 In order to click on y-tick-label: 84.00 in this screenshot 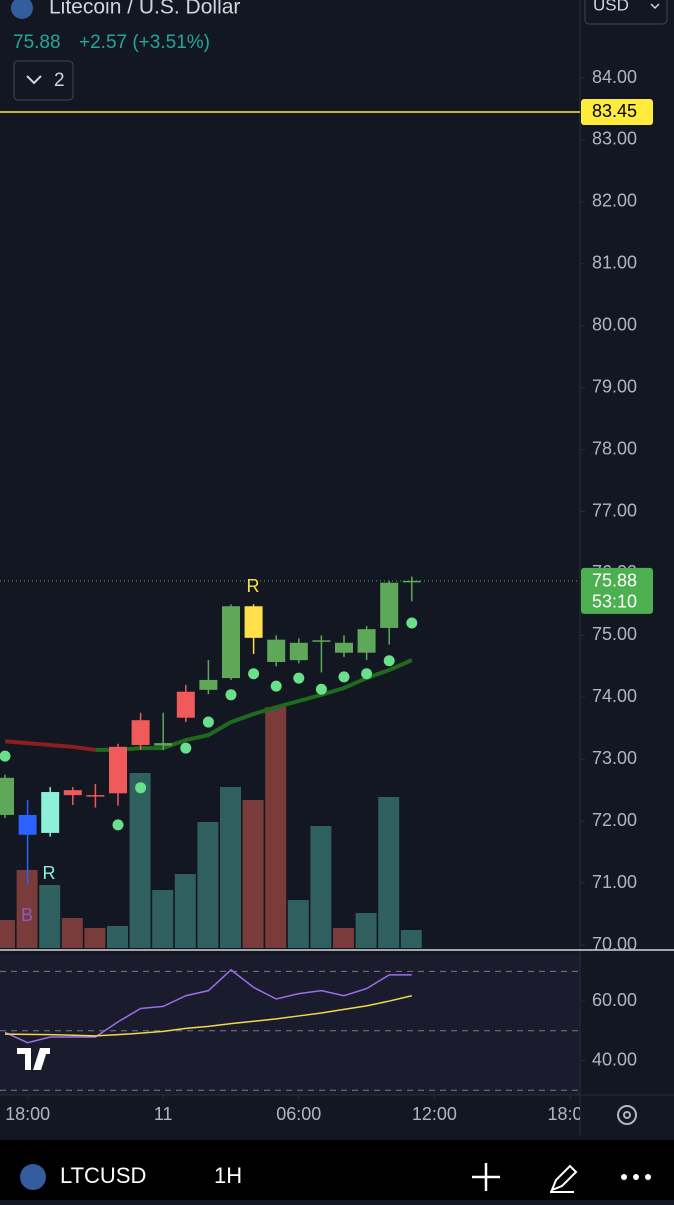, I will do `click(614, 77)`.